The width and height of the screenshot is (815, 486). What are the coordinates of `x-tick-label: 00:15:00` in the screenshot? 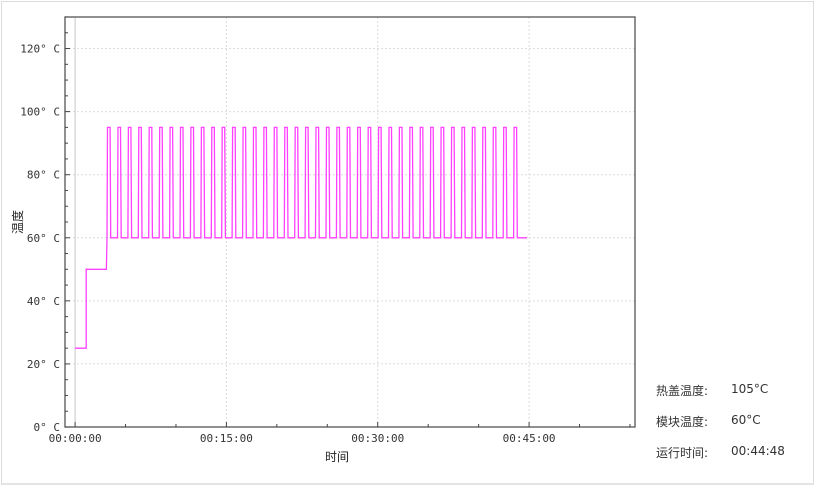 It's located at (226, 438).